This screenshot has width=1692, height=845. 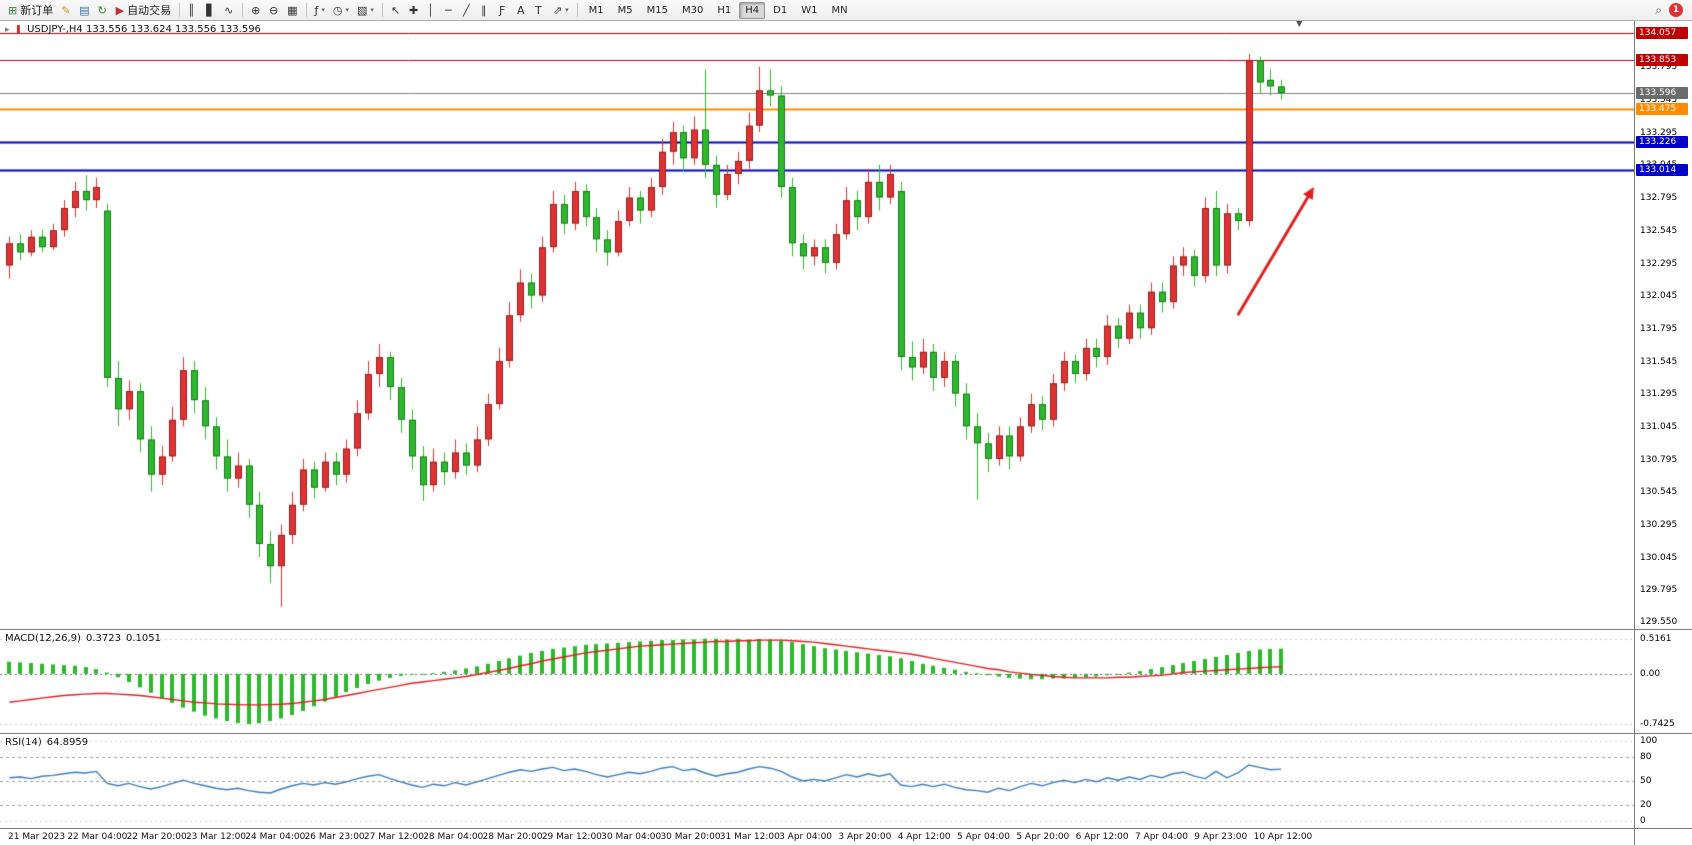 What do you see at coordinates (143, 10) in the screenshot?
I see `autotrading-button: ▶ 自动交易` at bounding box center [143, 10].